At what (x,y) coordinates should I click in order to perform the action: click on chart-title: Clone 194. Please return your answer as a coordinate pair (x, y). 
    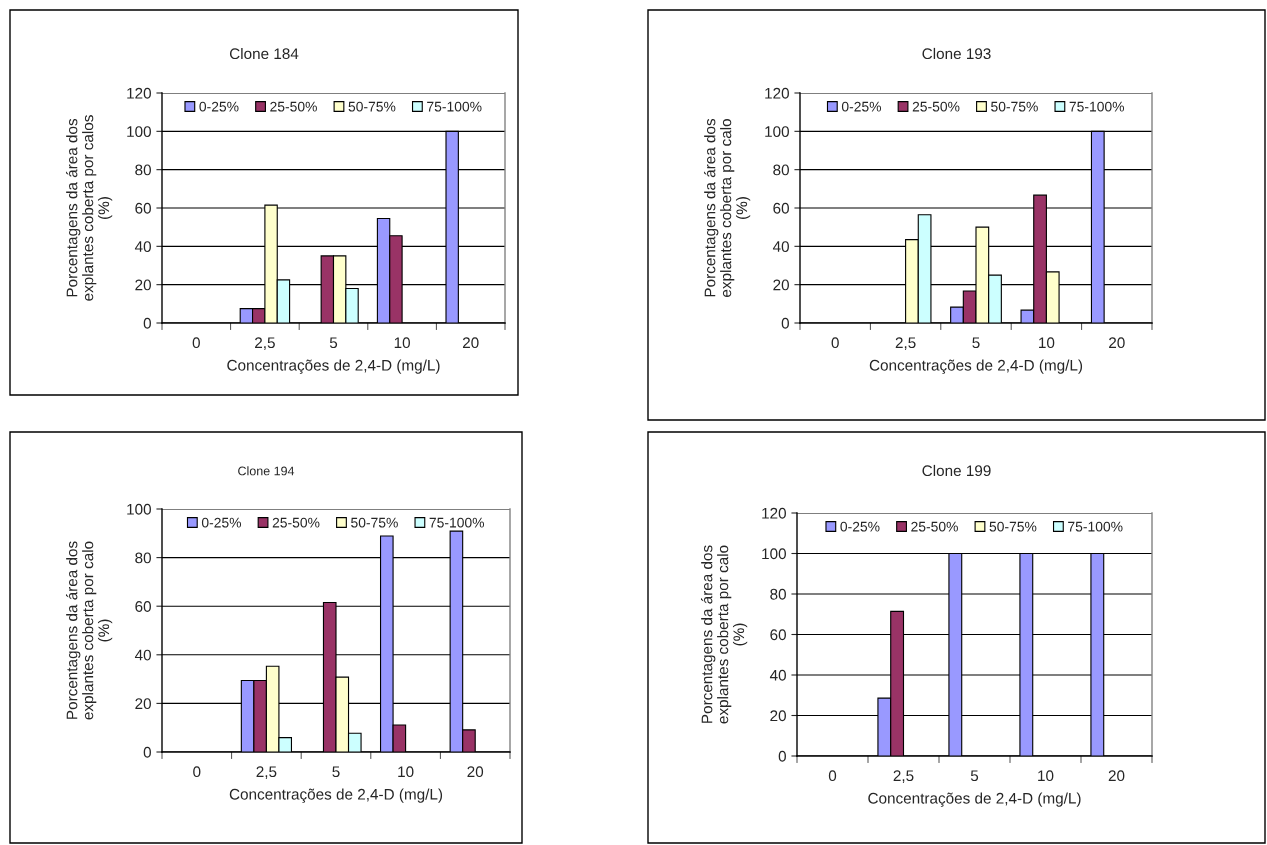
    Looking at the image, I should click on (266, 471).